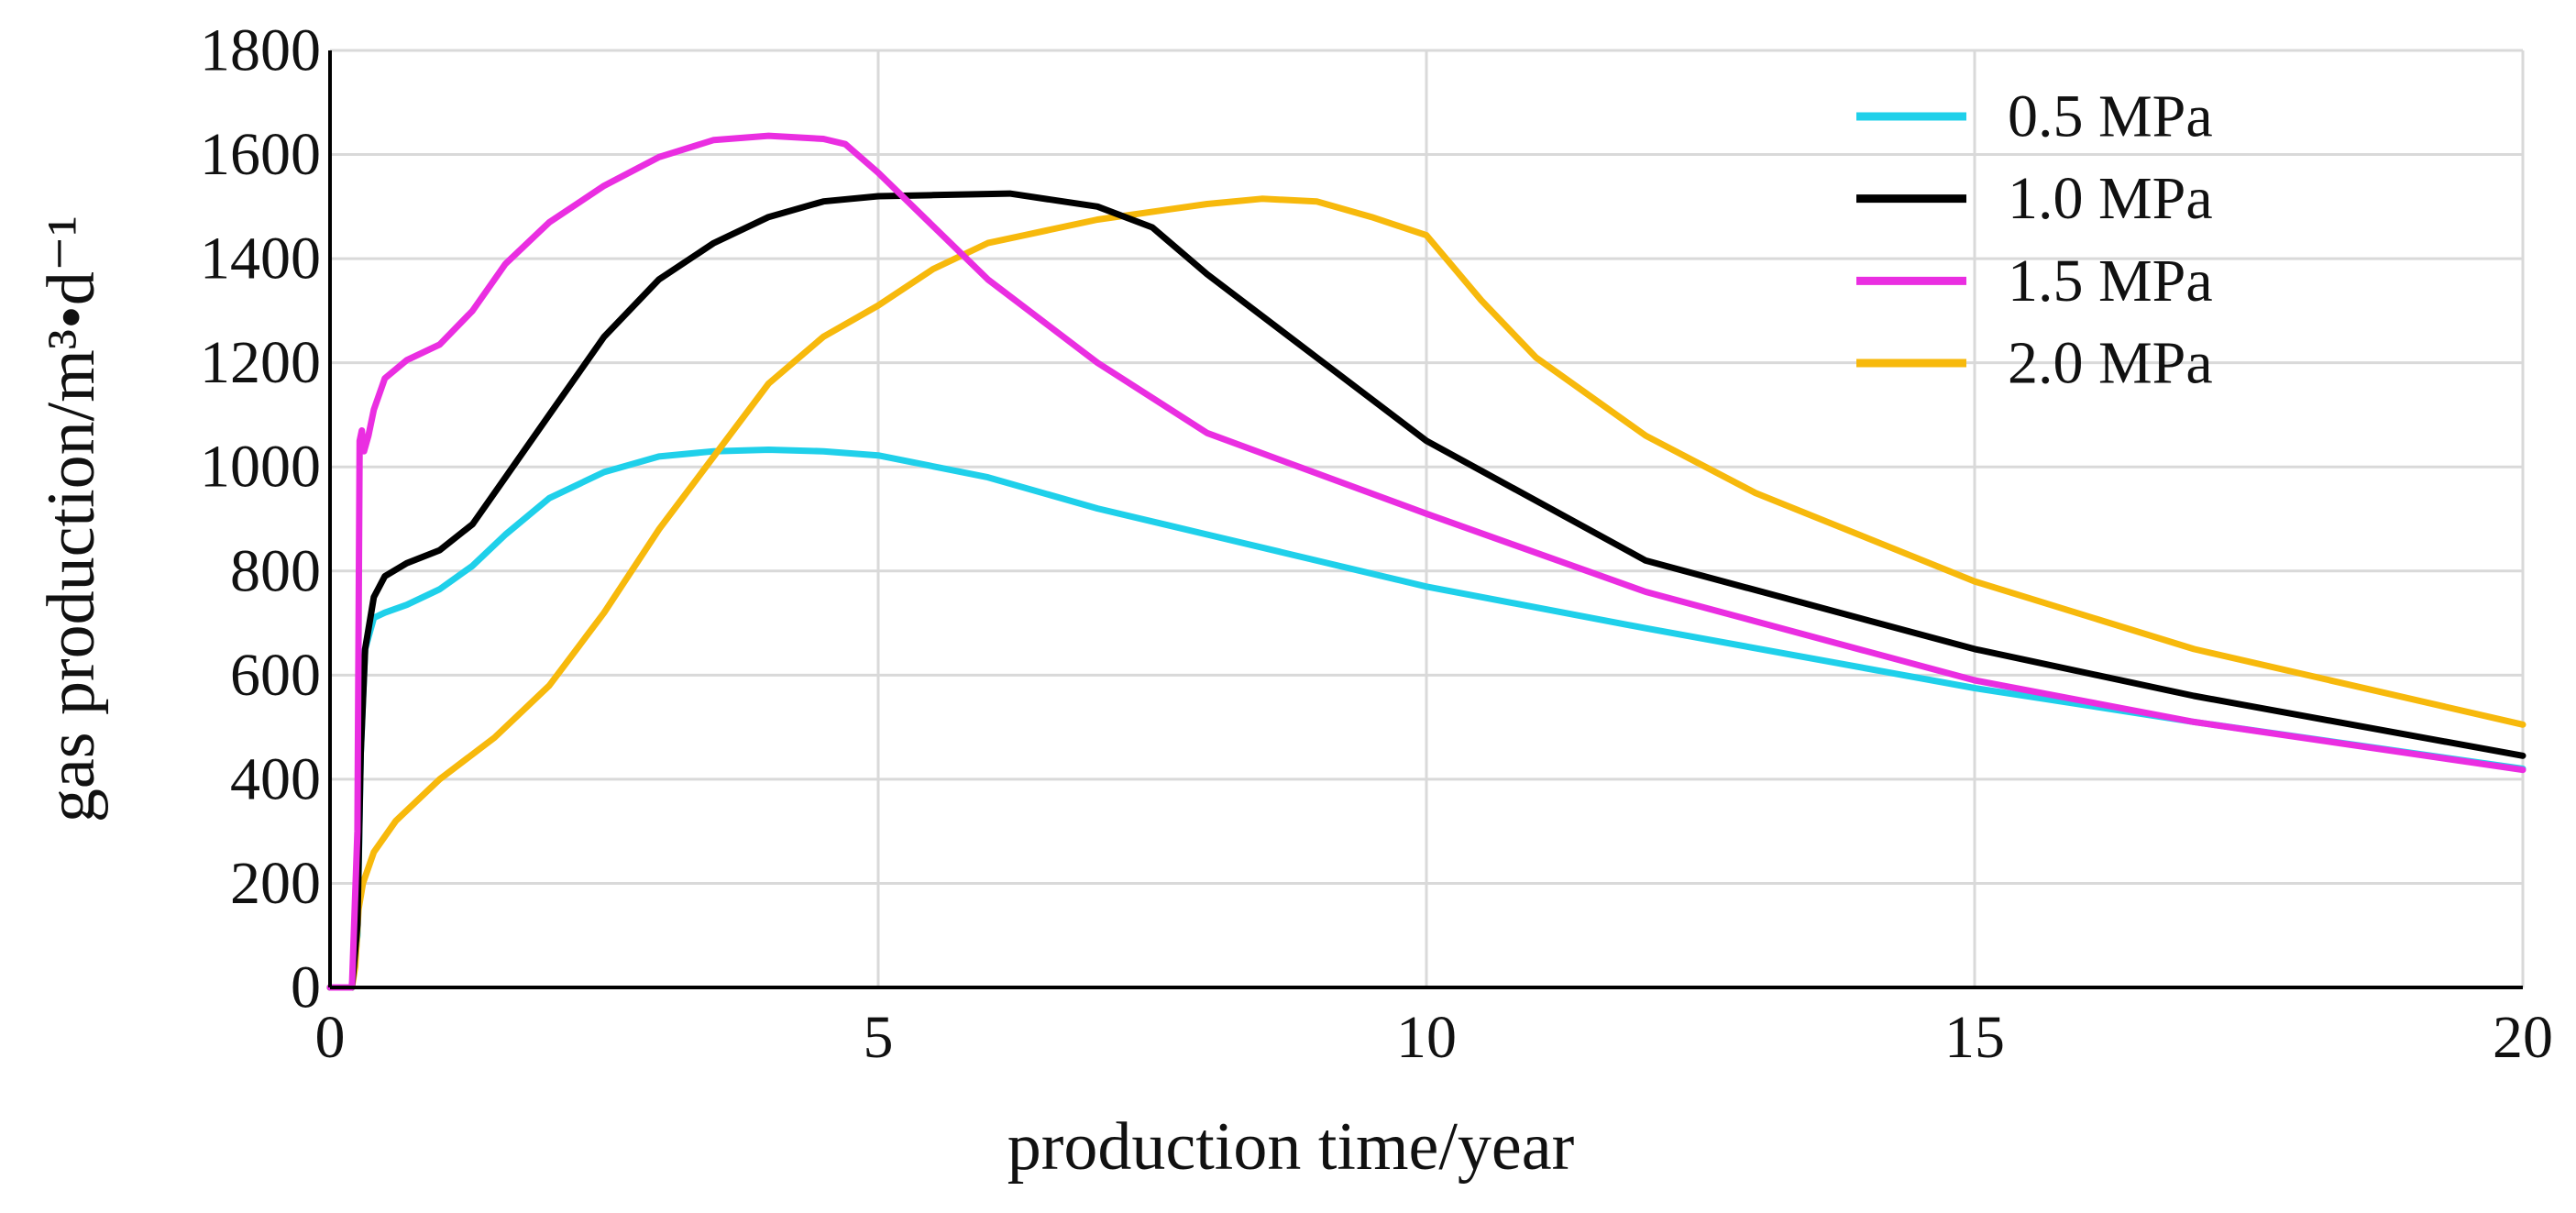 The width and height of the screenshot is (2576, 1213). I want to click on y-tick-label: 1600, so click(260, 154).